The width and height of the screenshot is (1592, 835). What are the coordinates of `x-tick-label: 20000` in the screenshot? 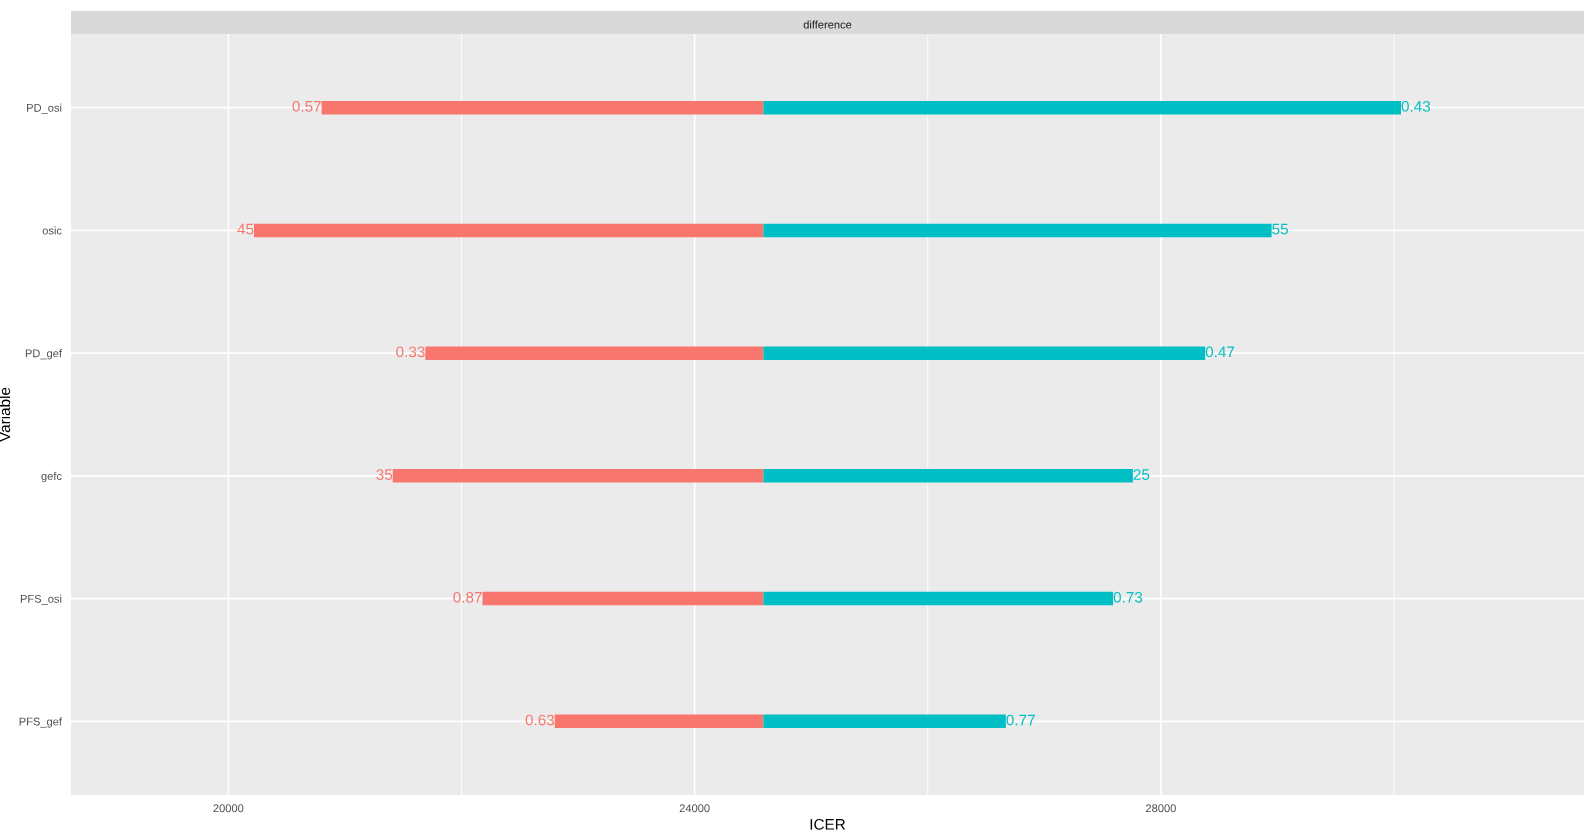 It's located at (228, 808).